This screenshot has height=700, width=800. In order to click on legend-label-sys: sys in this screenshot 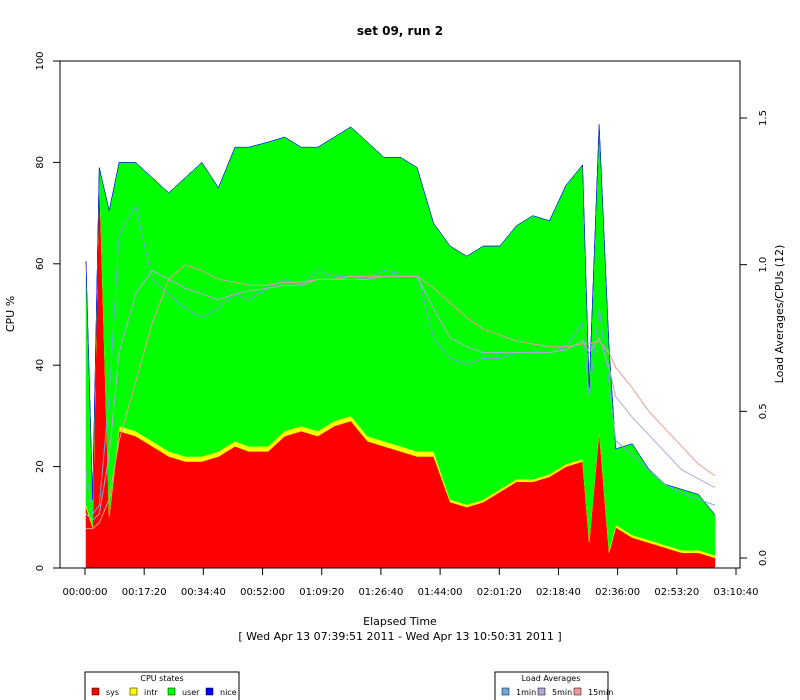, I will do `click(112, 692)`.